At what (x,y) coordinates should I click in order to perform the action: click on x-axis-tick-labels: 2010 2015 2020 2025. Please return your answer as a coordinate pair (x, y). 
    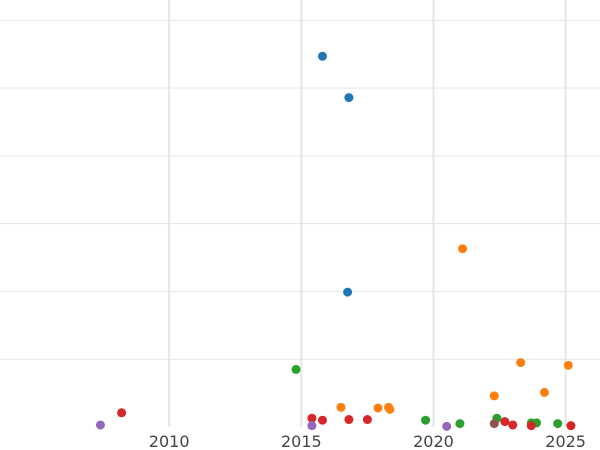
    Looking at the image, I should click on (367, 441).